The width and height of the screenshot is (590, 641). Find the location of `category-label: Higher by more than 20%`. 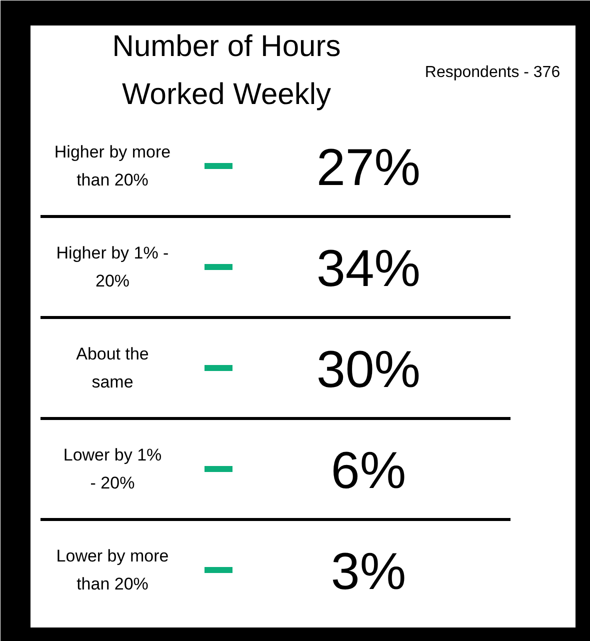

category-label: Higher by more than 20% is located at coordinates (112, 166).